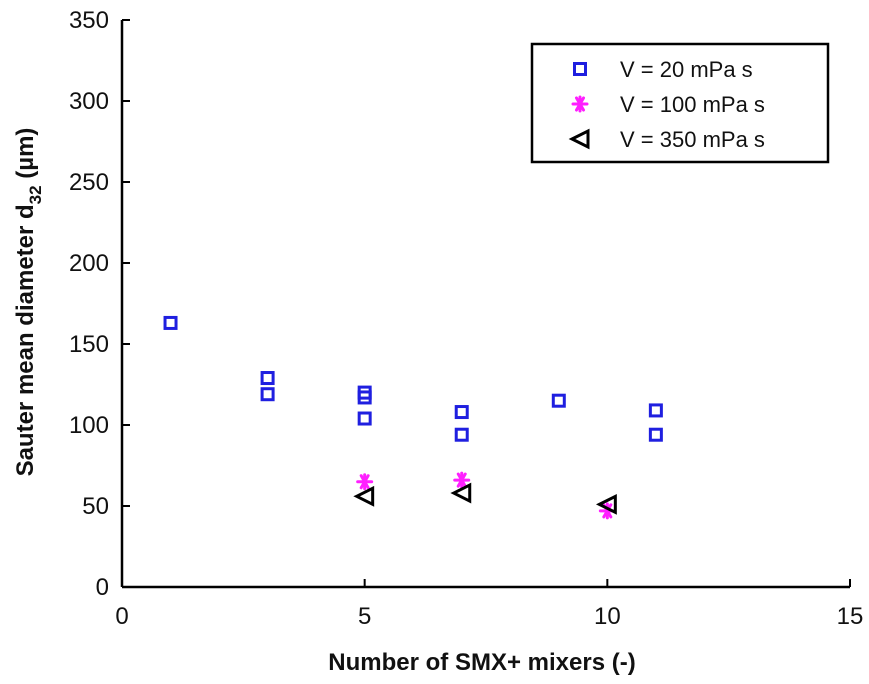 The height and width of the screenshot is (684, 869). What do you see at coordinates (89, 20) in the screenshot?
I see `y-tick-label: 350` at bounding box center [89, 20].